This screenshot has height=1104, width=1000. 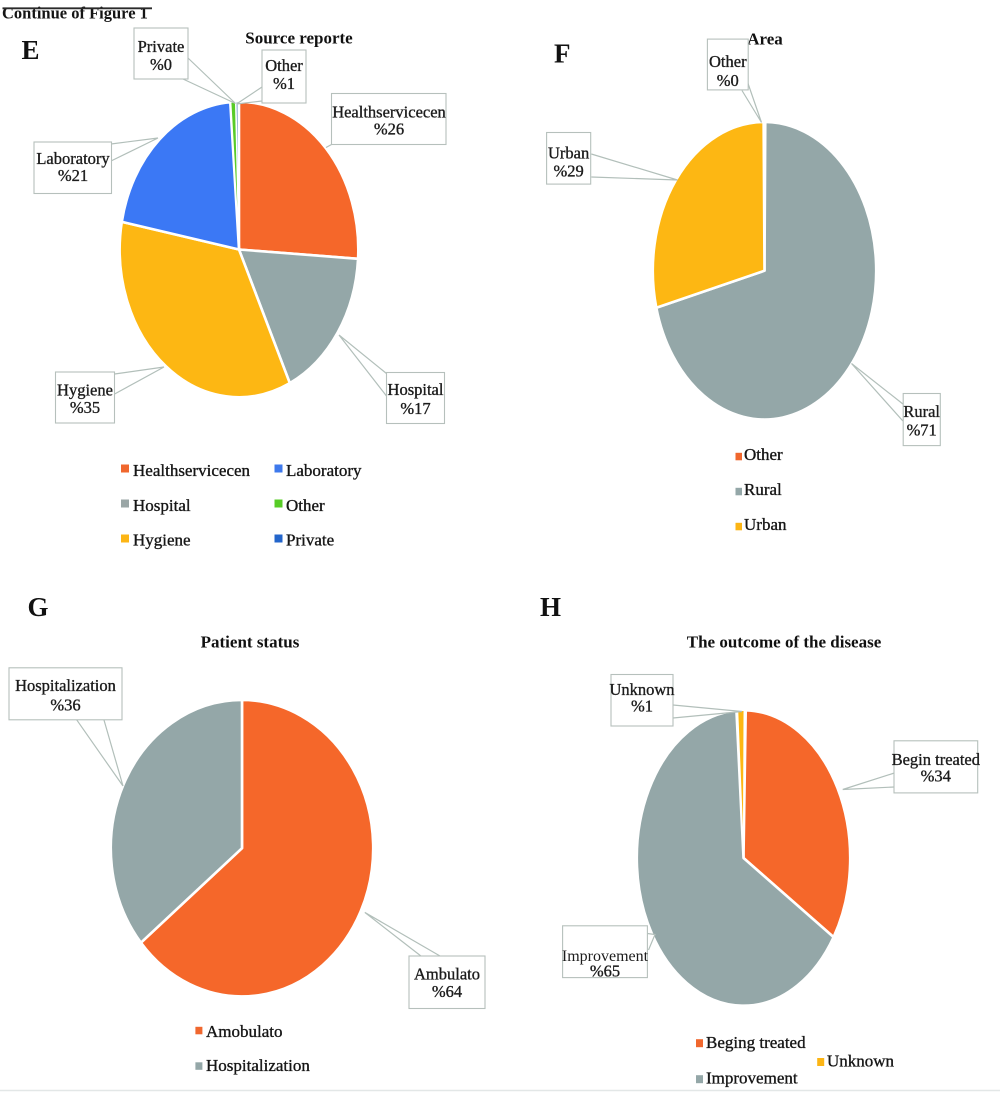 What do you see at coordinates (936, 776) in the screenshot?
I see `svg-text: %34` at bounding box center [936, 776].